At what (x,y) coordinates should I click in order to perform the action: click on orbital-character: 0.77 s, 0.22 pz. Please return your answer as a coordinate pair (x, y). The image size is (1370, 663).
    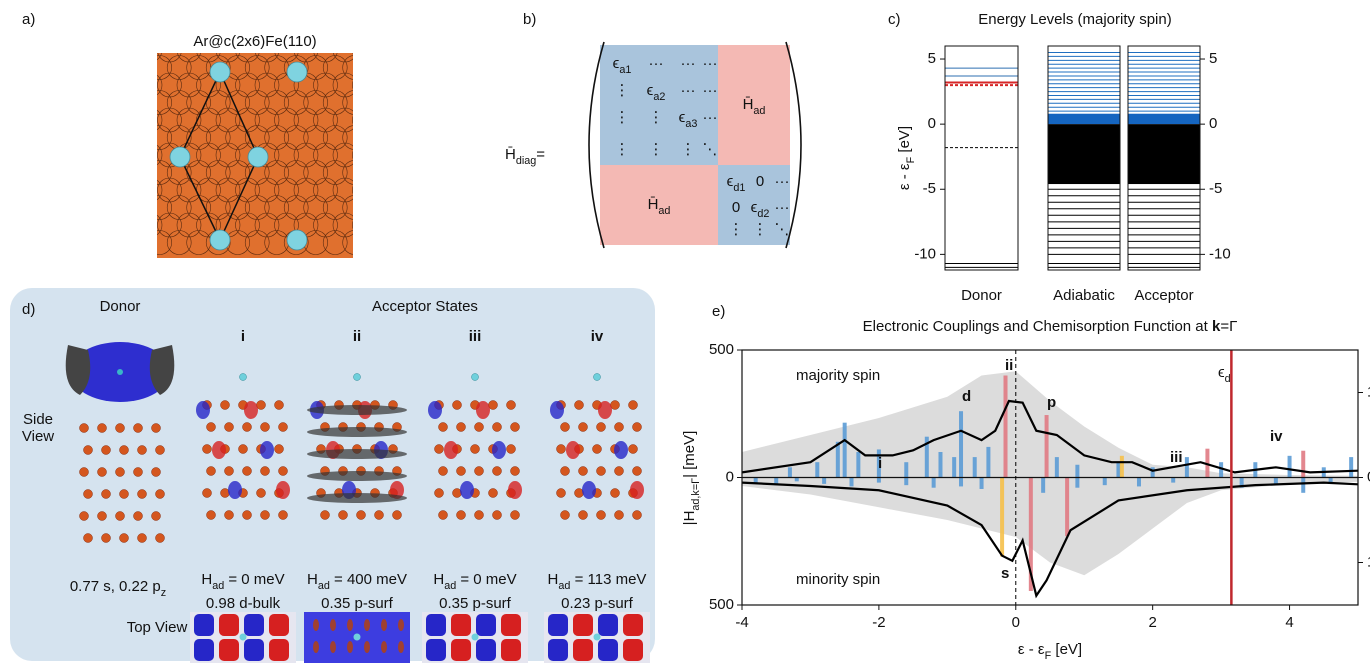
    Looking at the image, I should click on (118, 588).